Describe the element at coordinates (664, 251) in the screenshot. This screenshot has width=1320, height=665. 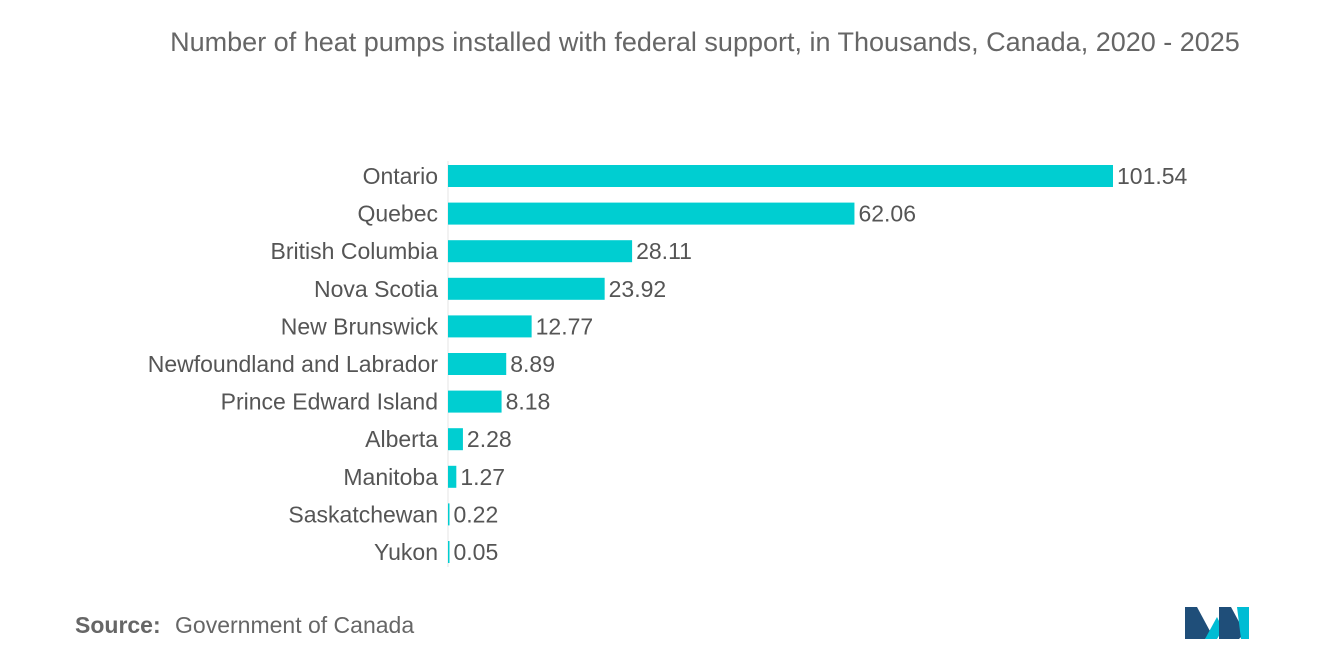
I see `data-label: 28.11` at that location.